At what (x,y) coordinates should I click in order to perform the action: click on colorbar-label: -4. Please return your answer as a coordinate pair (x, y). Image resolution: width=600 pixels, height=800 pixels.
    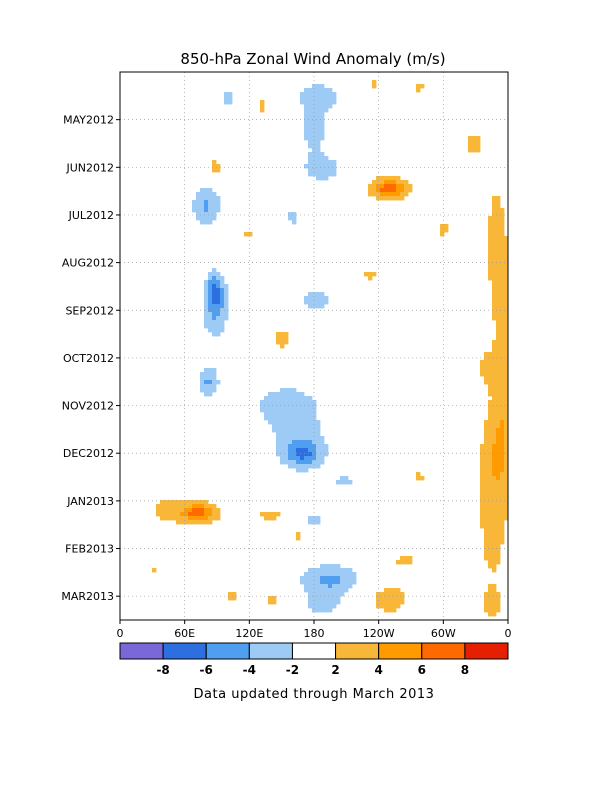
    Looking at the image, I should click on (249, 670).